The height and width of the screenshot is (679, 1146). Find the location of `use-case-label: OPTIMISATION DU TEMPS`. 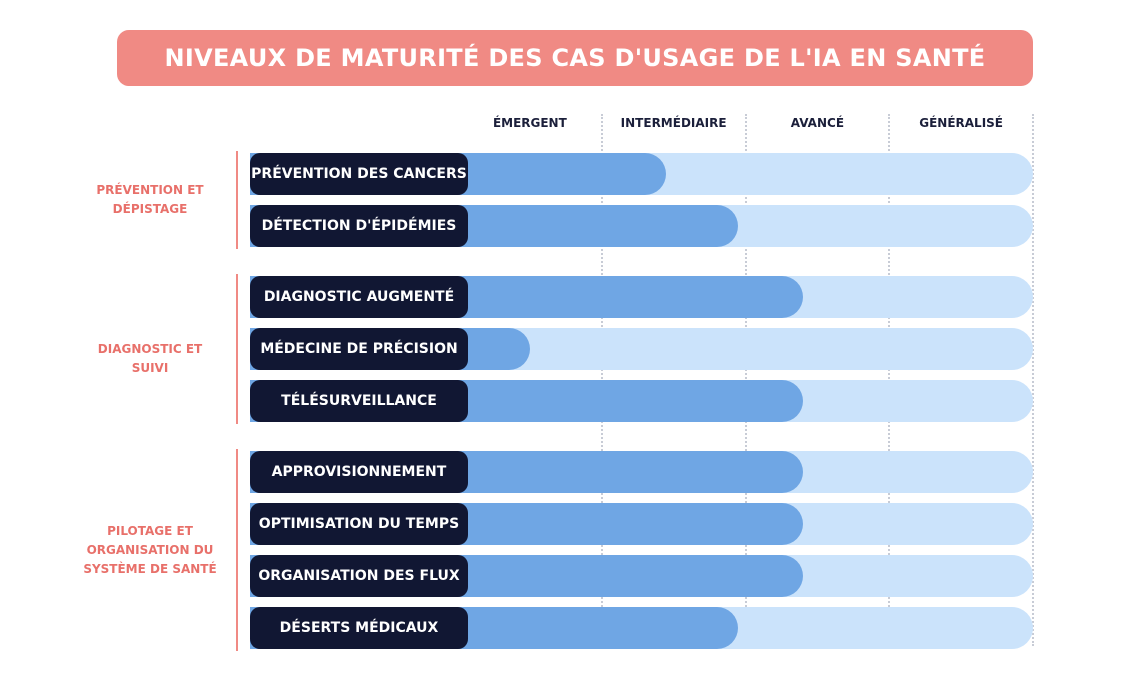

use-case-label: OPTIMISATION DU TEMPS is located at coordinates (359, 524).